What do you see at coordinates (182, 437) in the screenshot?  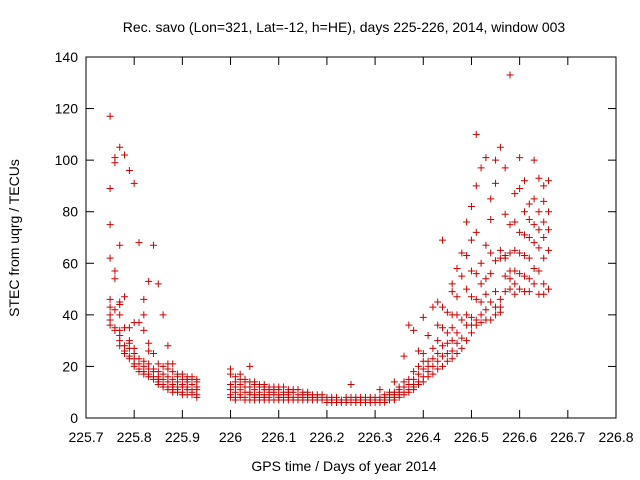 I see `x-tick-label: 225.9` at bounding box center [182, 437].